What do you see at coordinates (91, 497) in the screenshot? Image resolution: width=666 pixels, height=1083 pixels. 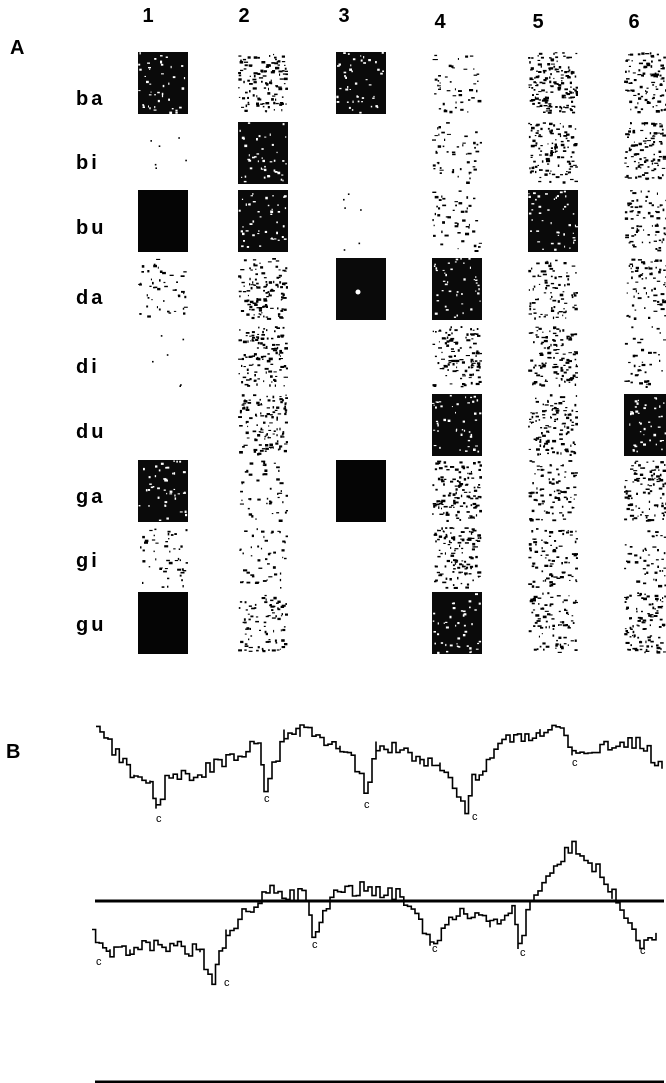 I see `row-label-ga: ga` at bounding box center [91, 497].